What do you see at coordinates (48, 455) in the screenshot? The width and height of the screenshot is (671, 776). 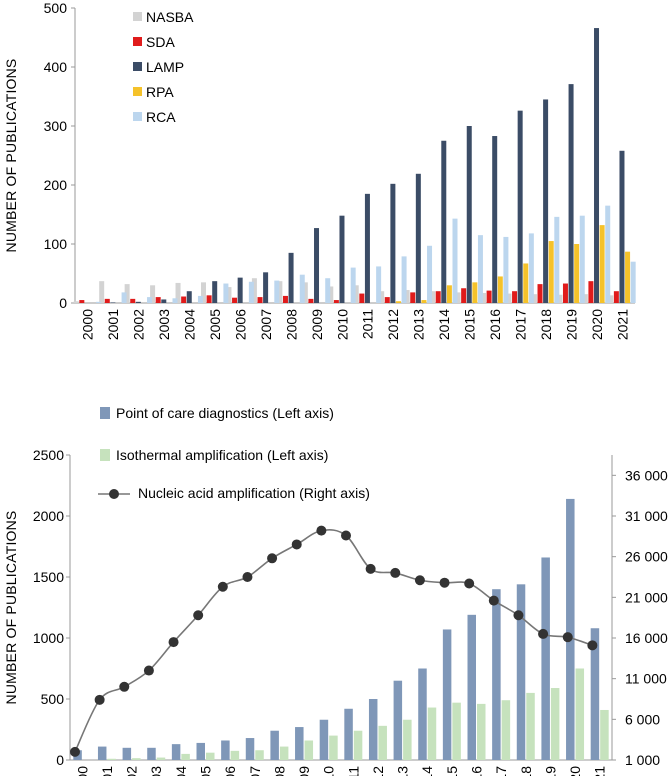 I see `chart-2-left-tick-label: 2500` at bounding box center [48, 455].